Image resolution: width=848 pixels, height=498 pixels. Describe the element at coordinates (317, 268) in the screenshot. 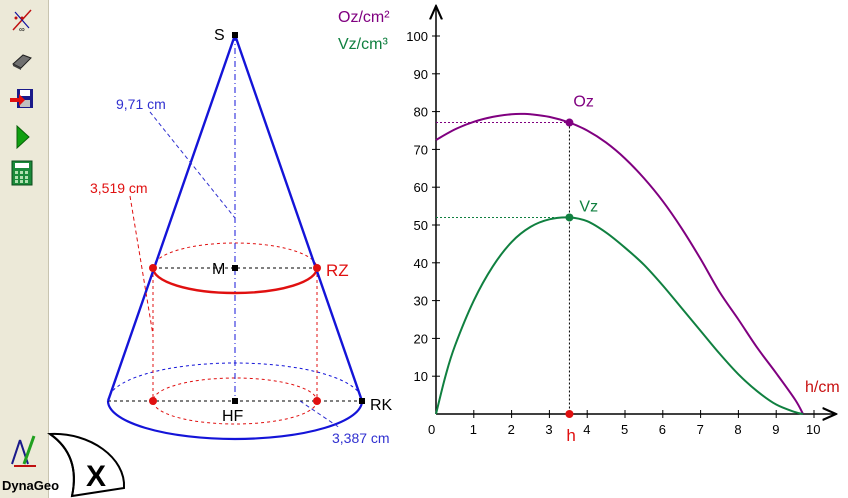

I see `cylinder-point-rz` at that location.